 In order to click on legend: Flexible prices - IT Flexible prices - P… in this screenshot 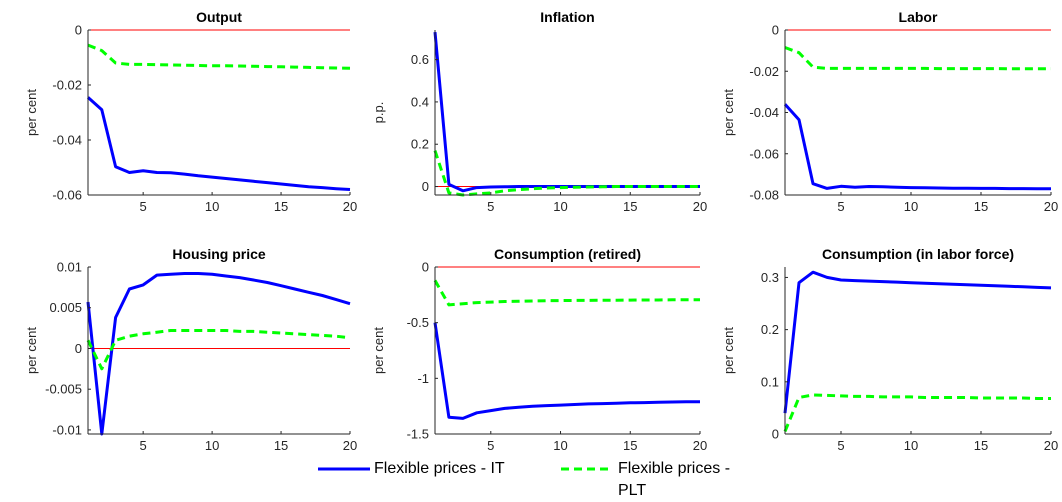, I will do `click(528, 478)`.